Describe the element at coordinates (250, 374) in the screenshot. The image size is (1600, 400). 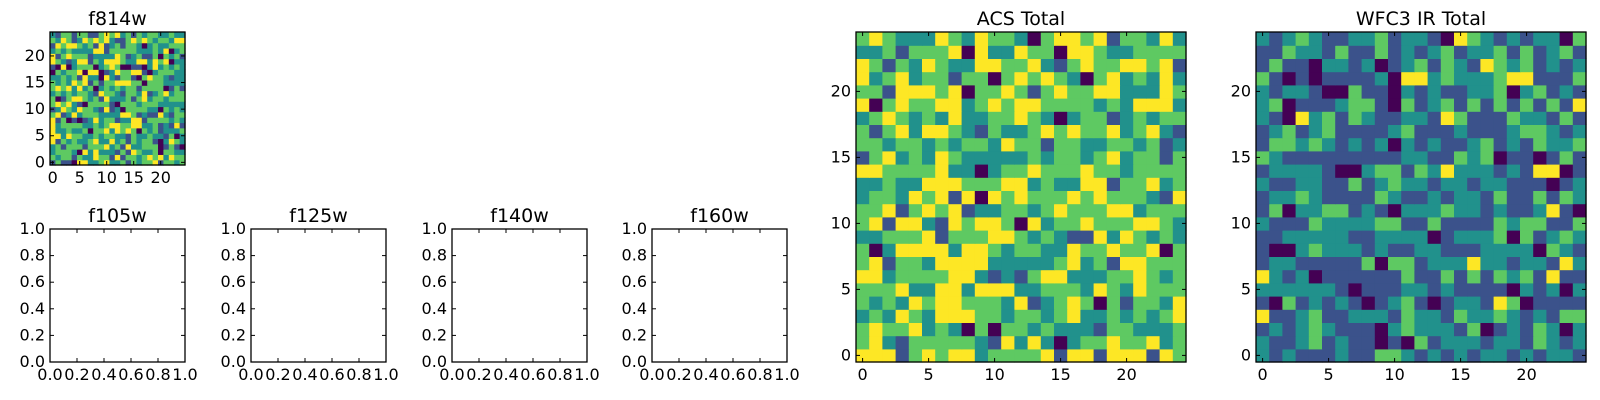
I see `x-tick-label: 0.0` at that location.